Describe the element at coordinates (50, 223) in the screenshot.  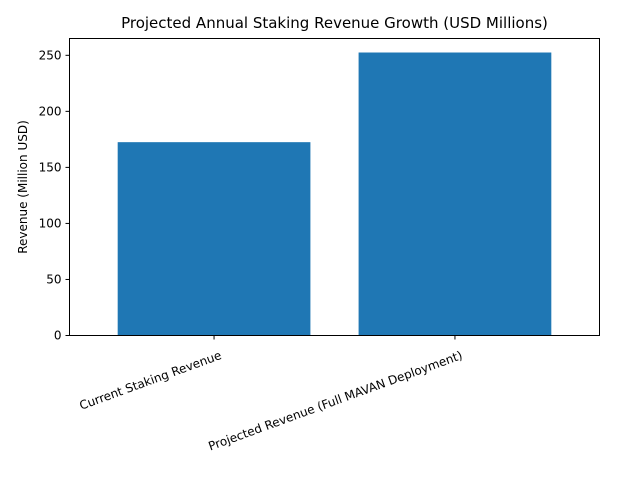
I see `y-tick-label: 100` at that location.